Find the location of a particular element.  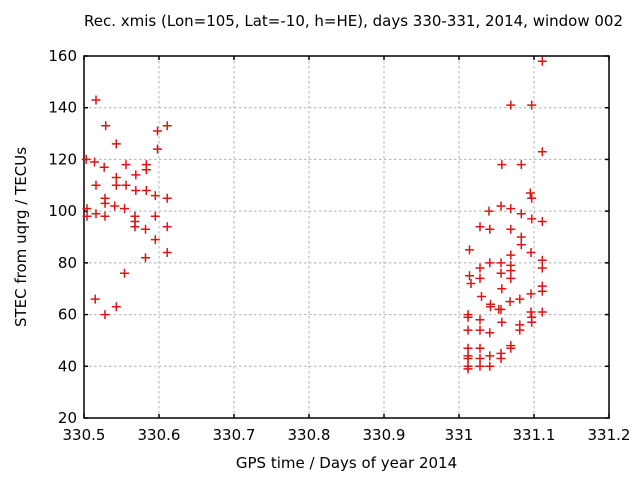

x-tick-label: 331 is located at coordinates (459, 435).